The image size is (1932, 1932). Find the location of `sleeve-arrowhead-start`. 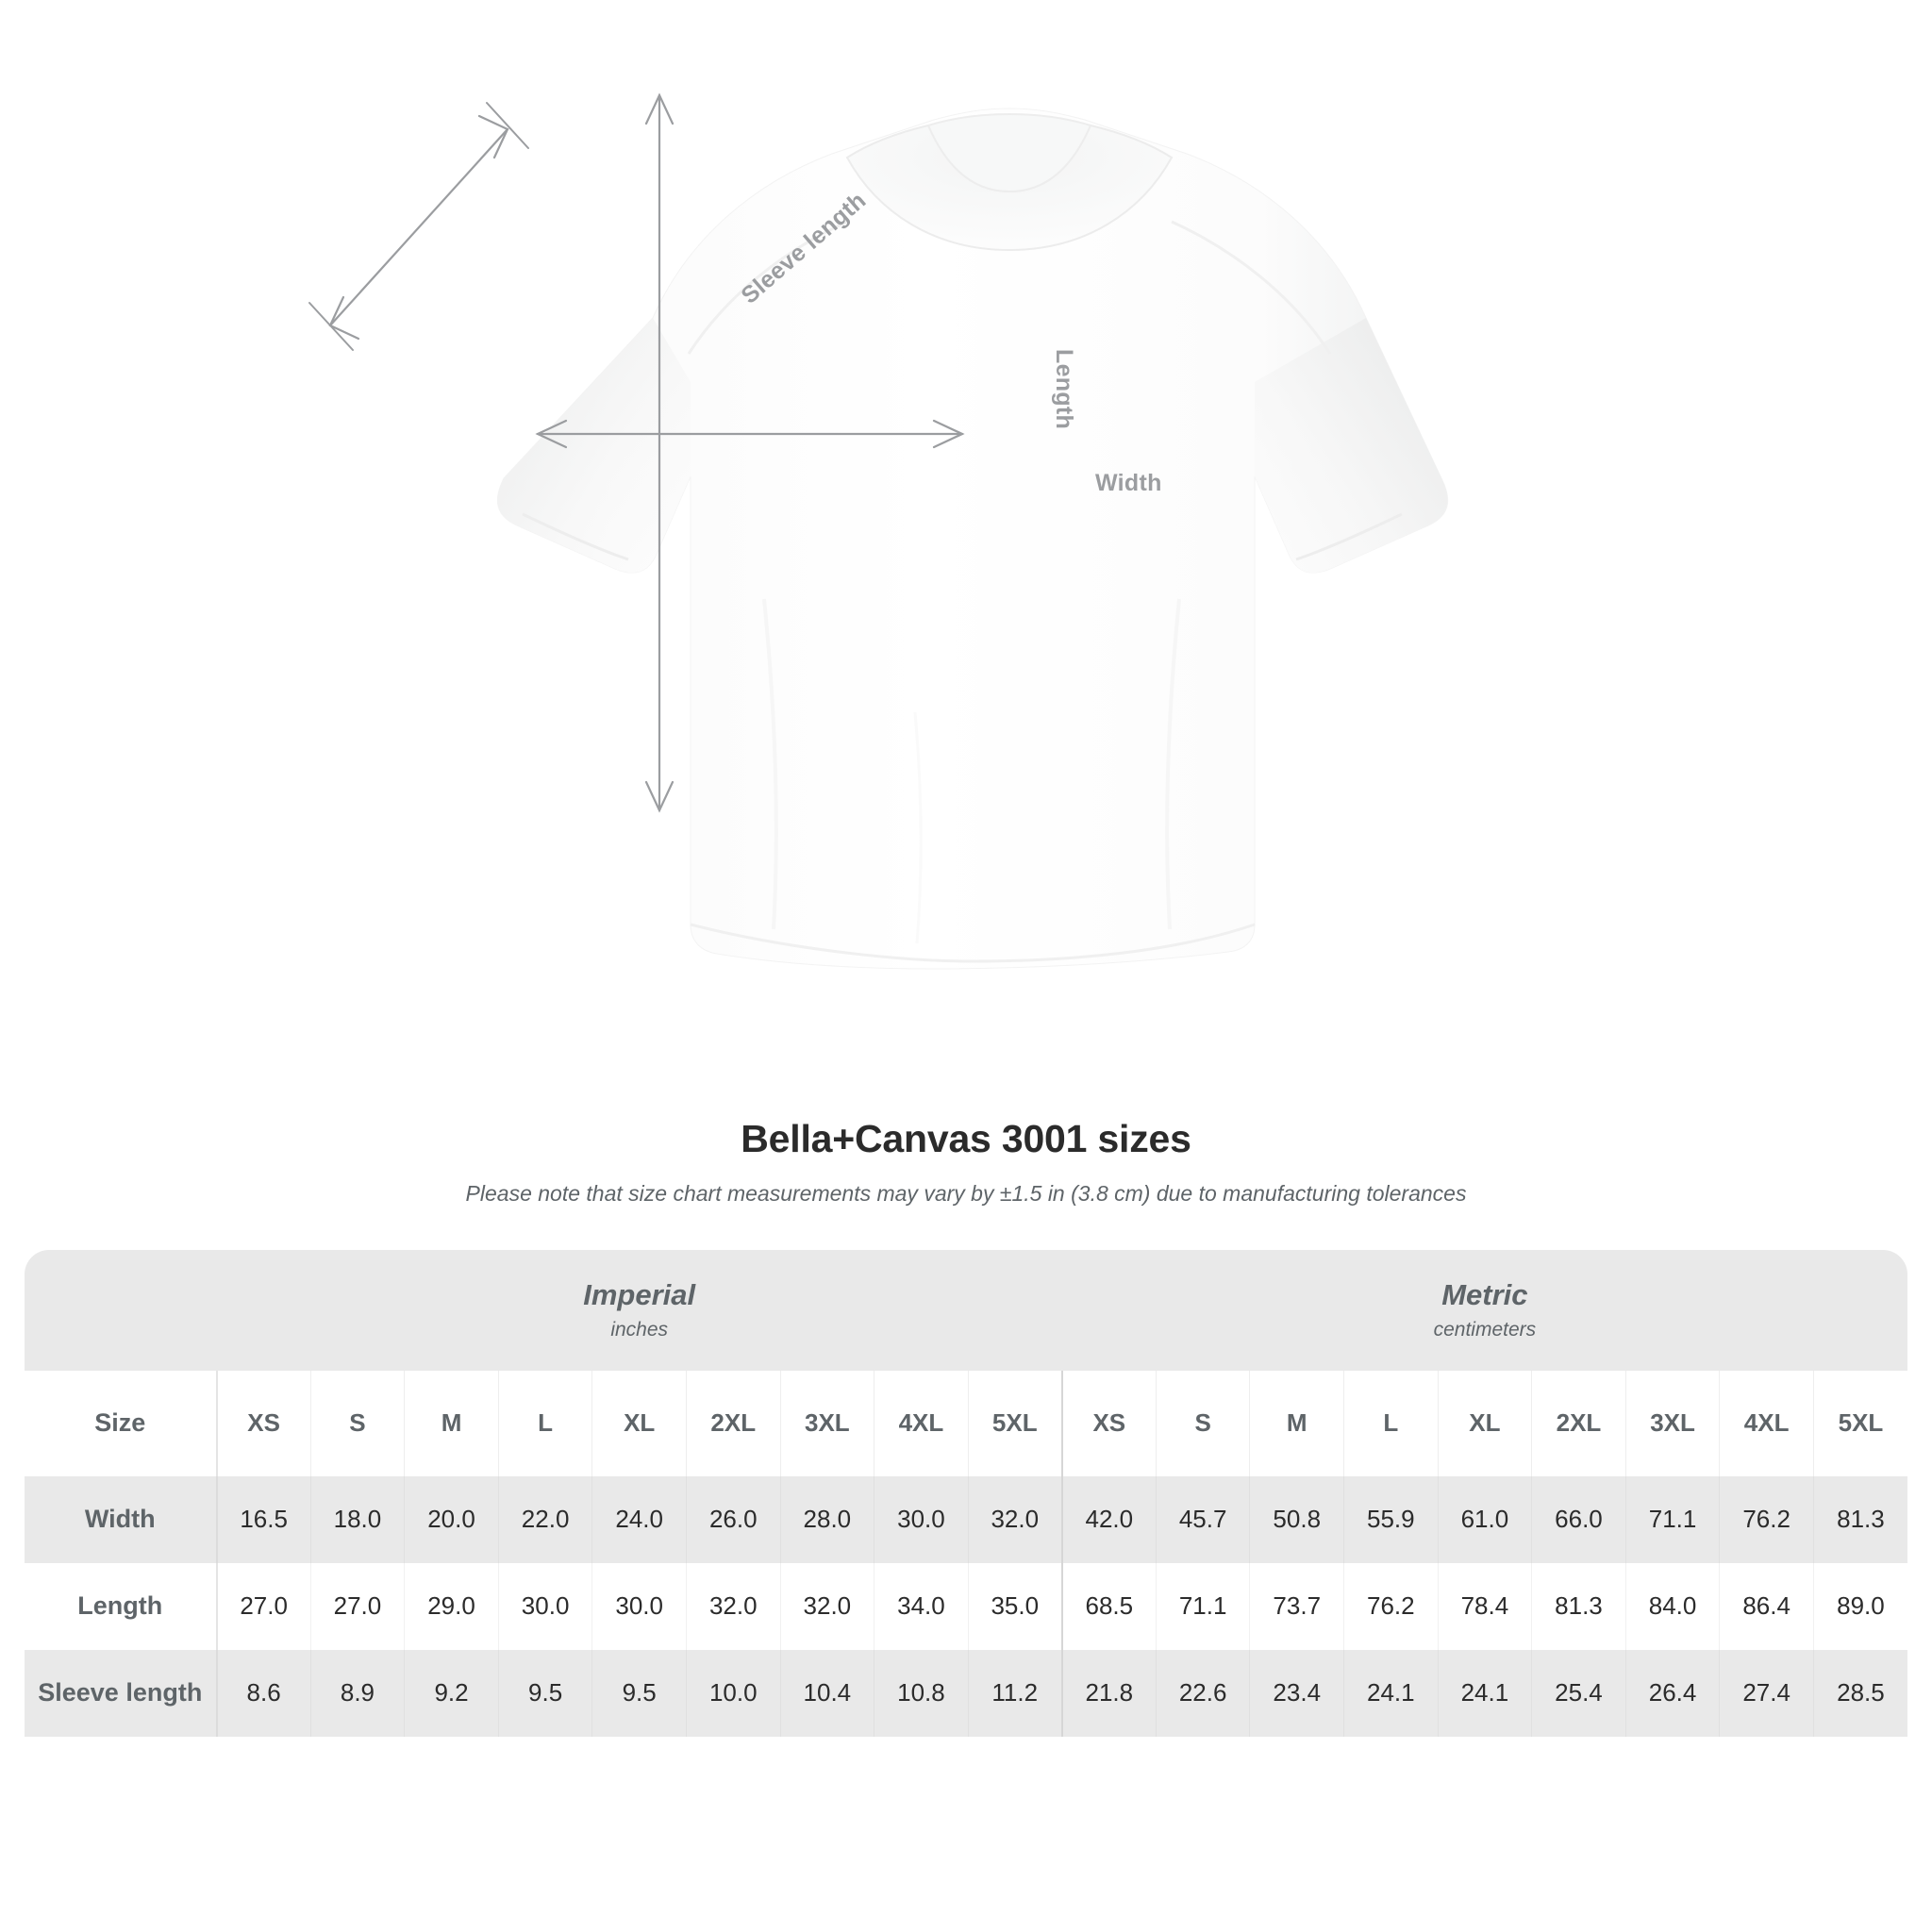

sleeve-arrowhead-start is located at coordinates (344, 318).